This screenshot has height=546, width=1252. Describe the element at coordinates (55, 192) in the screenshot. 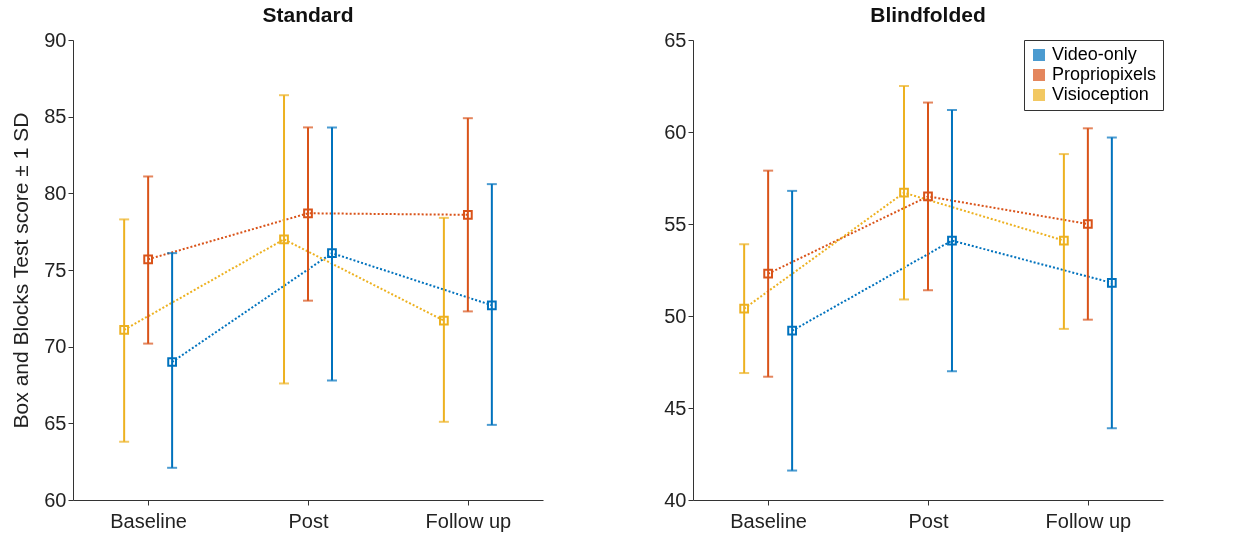

I see `y-tick-label: 80` at that location.